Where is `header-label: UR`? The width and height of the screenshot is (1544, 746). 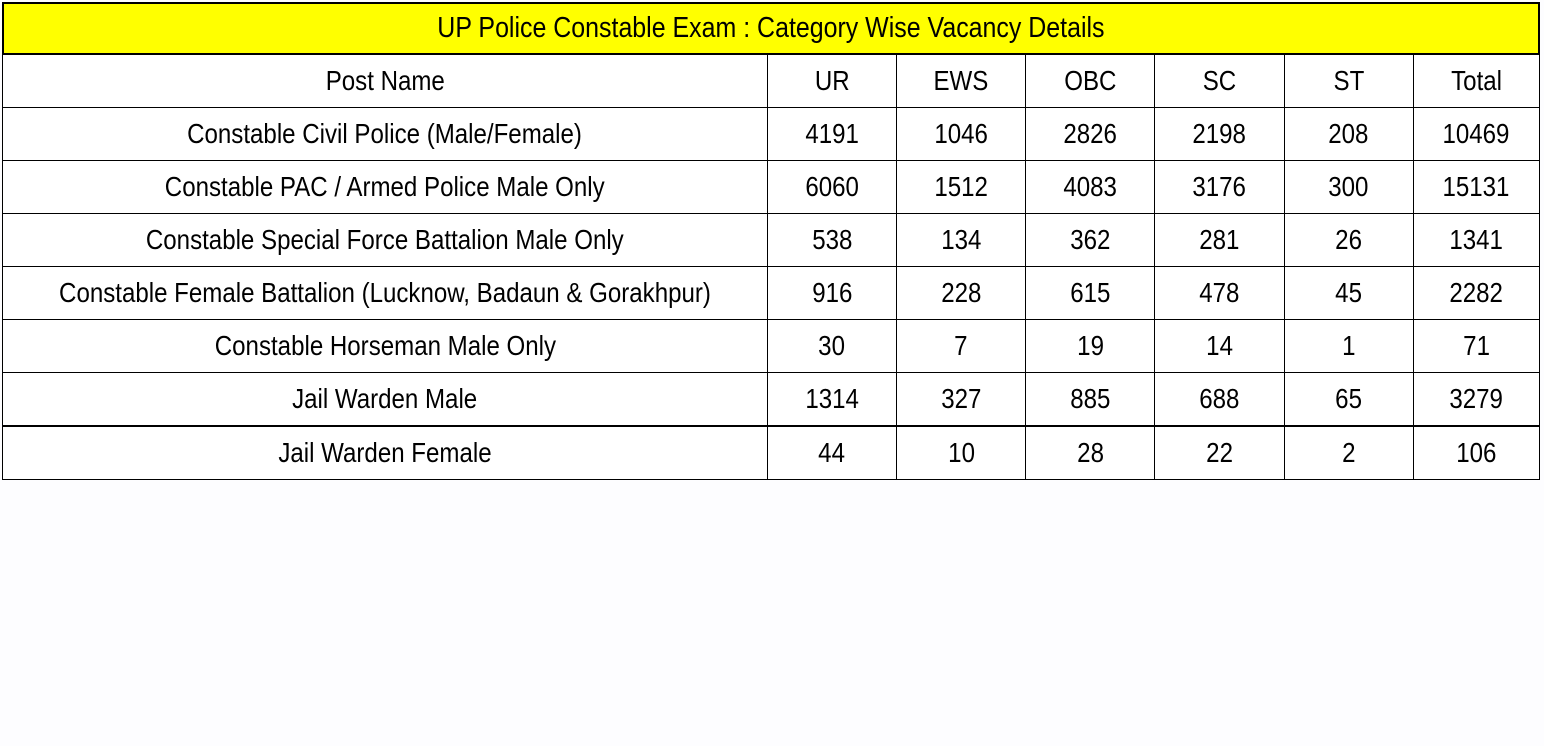 header-label: UR is located at coordinates (832, 80).